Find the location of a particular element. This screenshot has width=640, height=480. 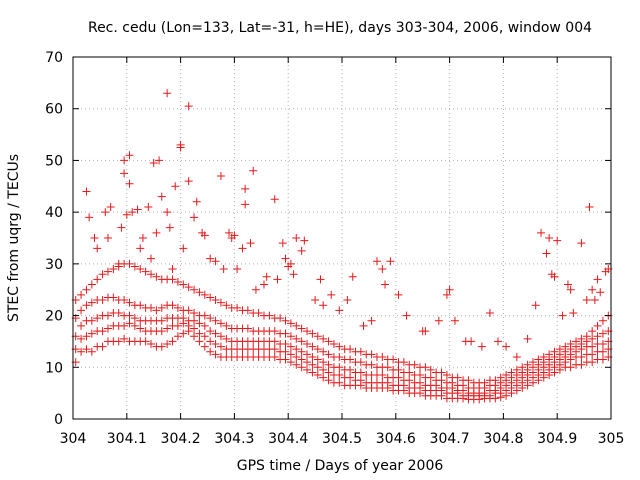

y-axis-label: STEC from uqrg / TECUs is located at coordinates (14, 238).